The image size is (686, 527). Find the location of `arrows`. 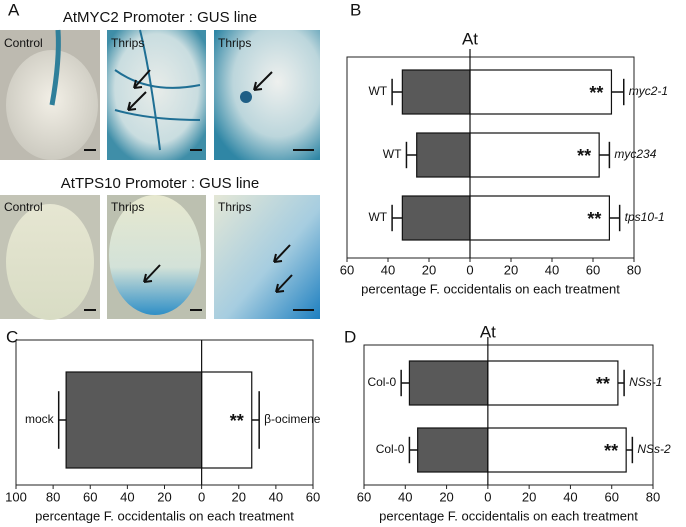

arrows is located at coordinates (210, 181).